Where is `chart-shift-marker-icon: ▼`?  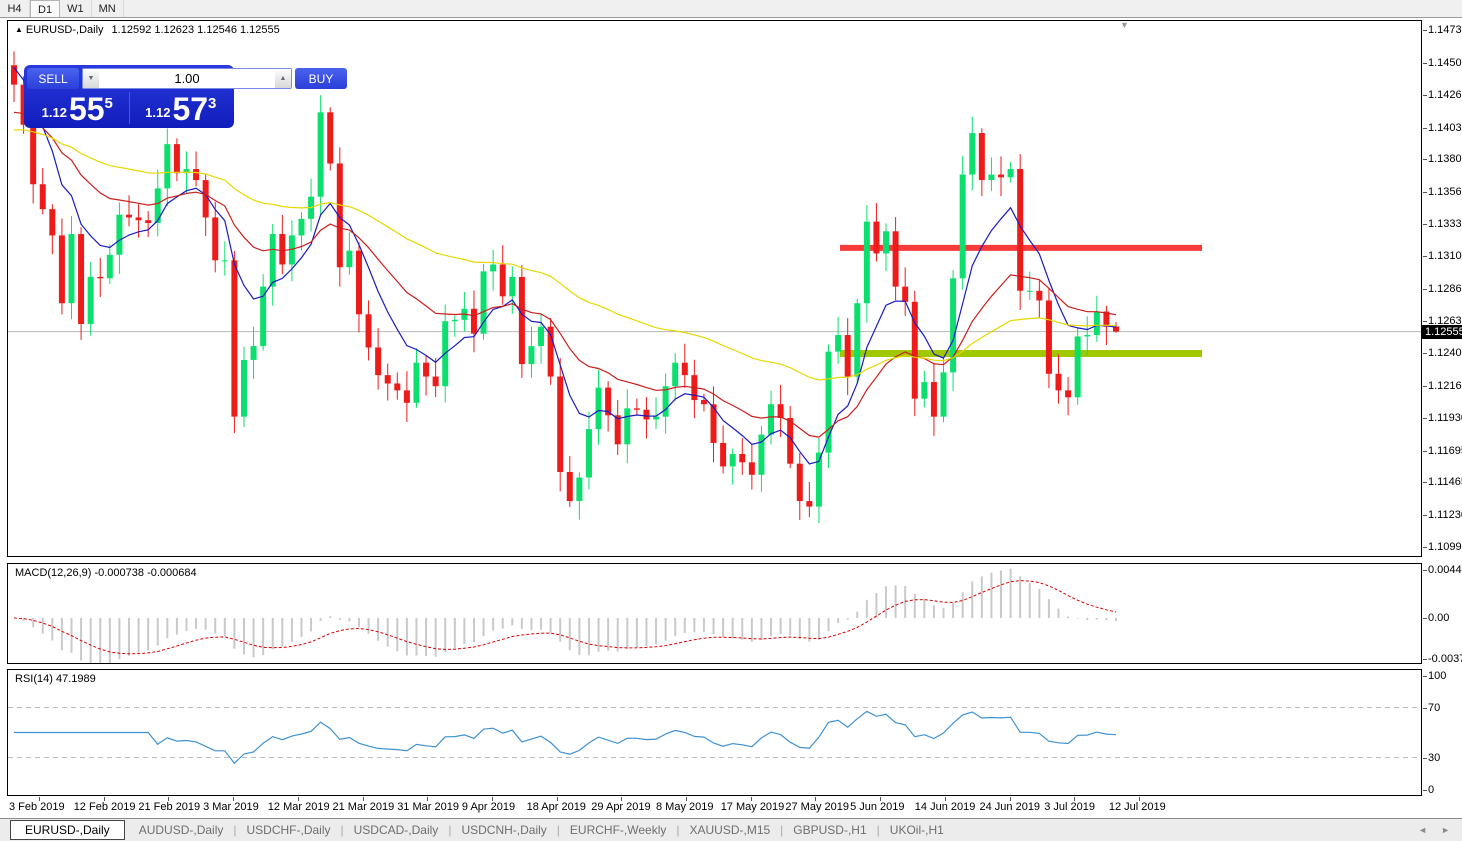
chart-shift-marker-icon: ▼ is located at coordinates (1124, 25).